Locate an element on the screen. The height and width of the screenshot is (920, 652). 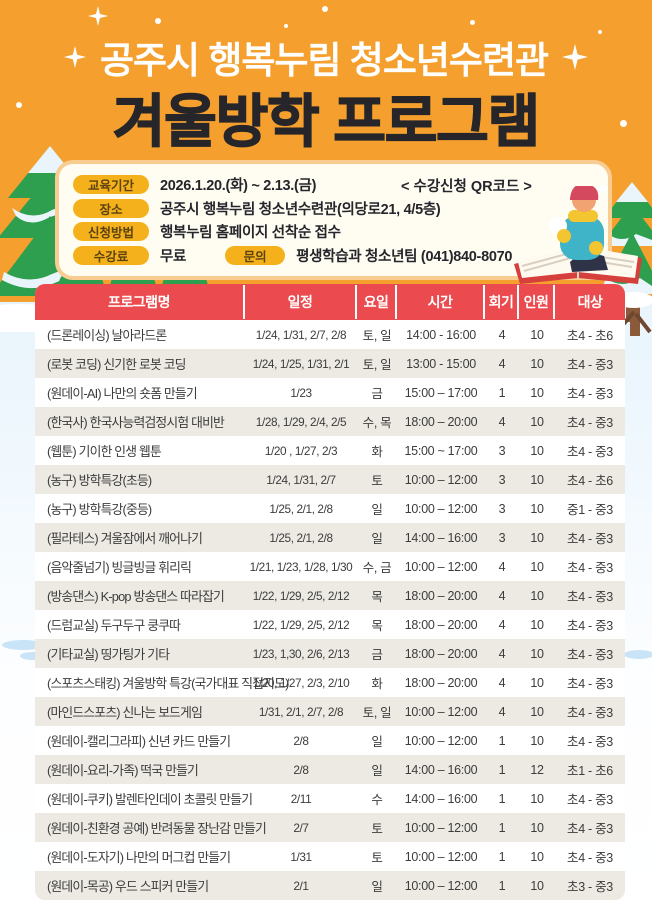
table-cell: 초4 - 초6 is located at coordinates (590, 336).